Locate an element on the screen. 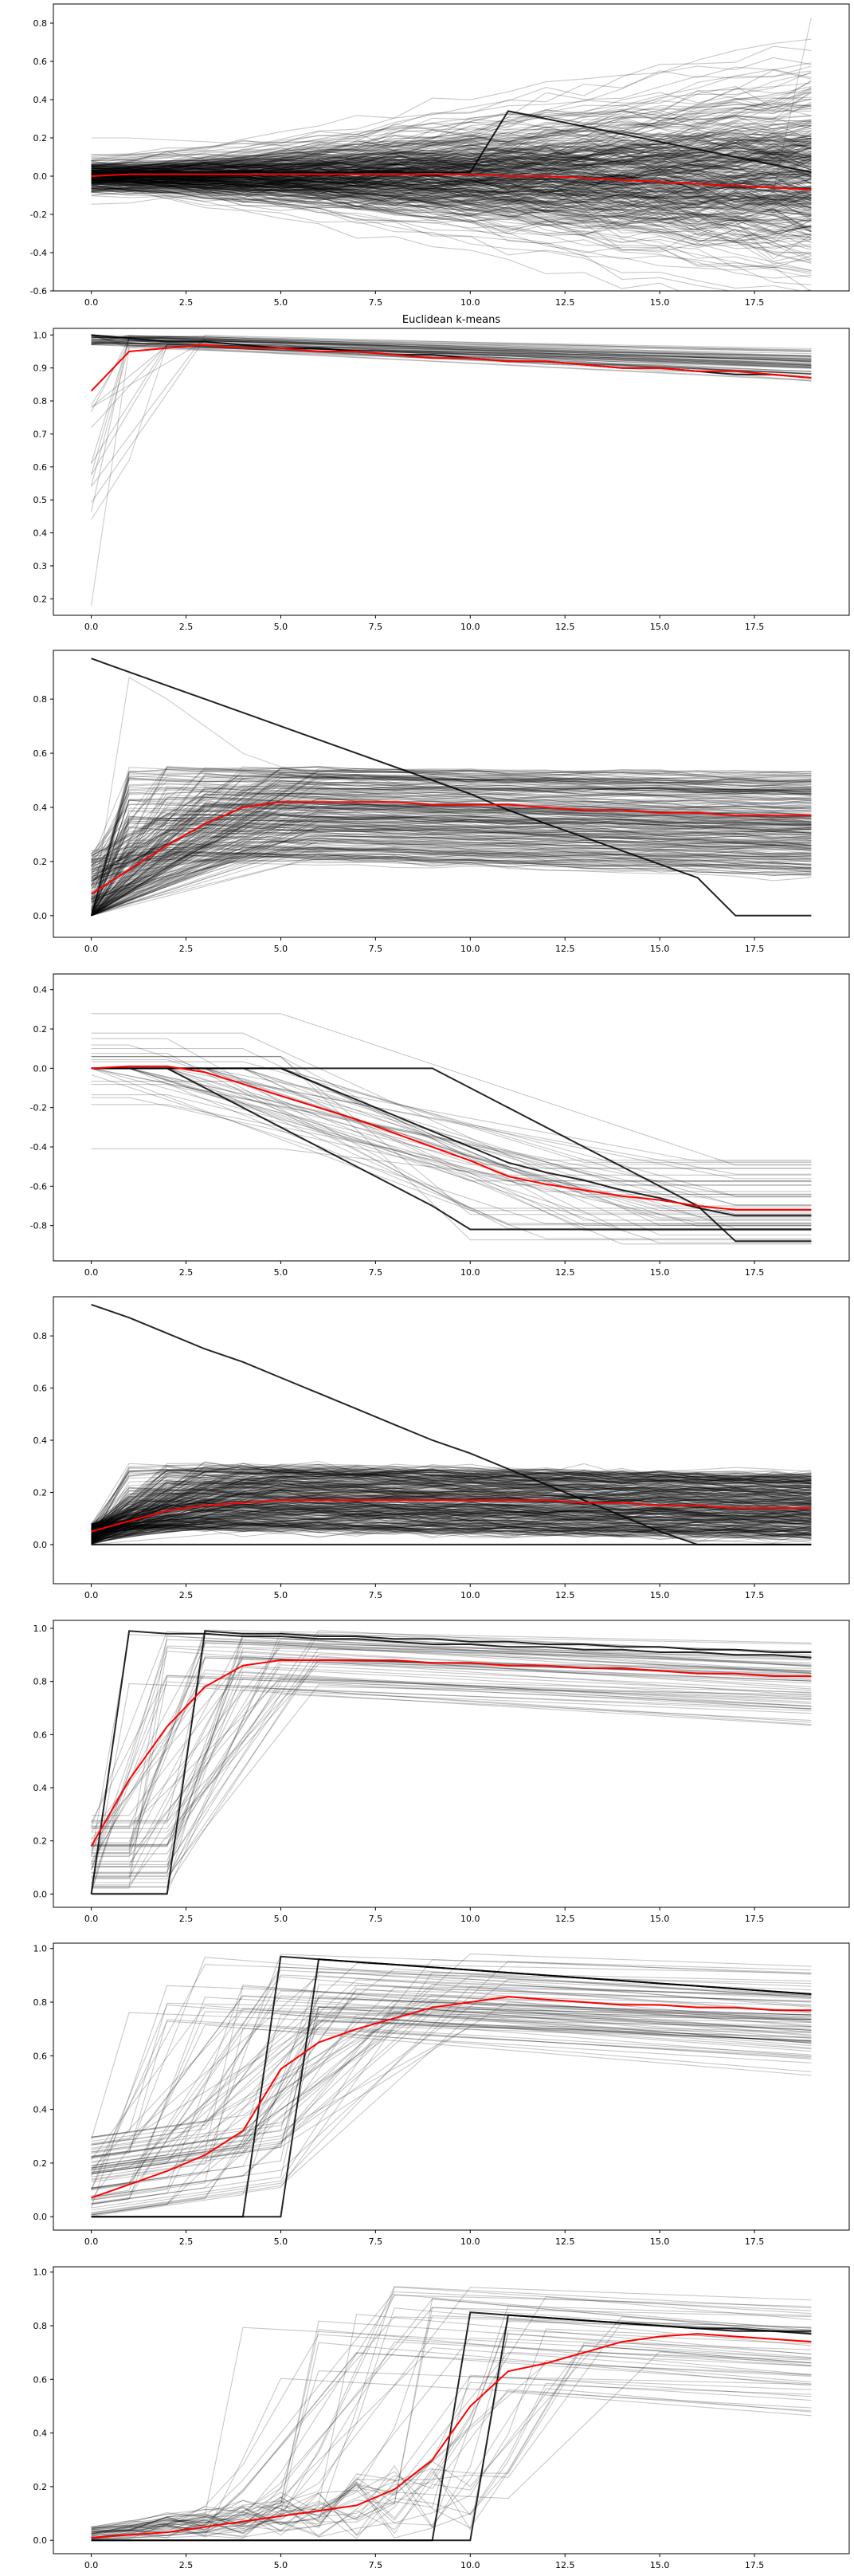 Image resolution: width=854 pixels, height=2576 pixels. y-tick-label: 0.7 is located at coordinates (41, 434).